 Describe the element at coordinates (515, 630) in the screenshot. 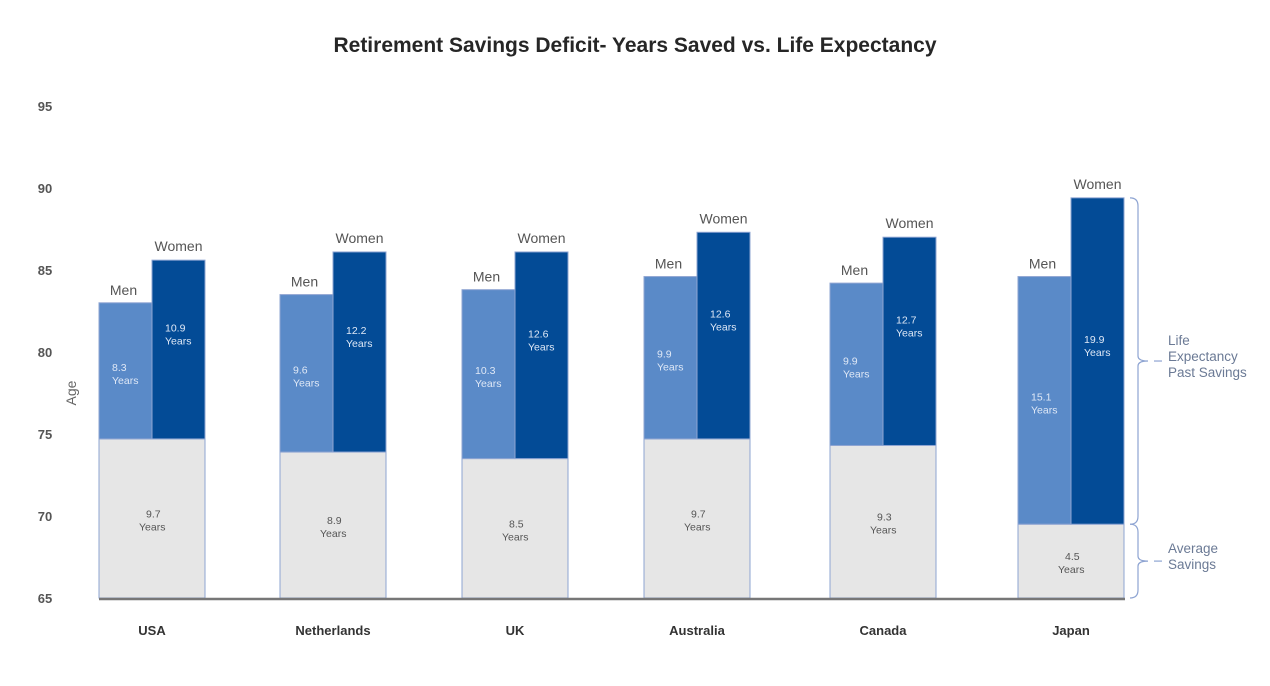

I see `category-label: UK` at that location.